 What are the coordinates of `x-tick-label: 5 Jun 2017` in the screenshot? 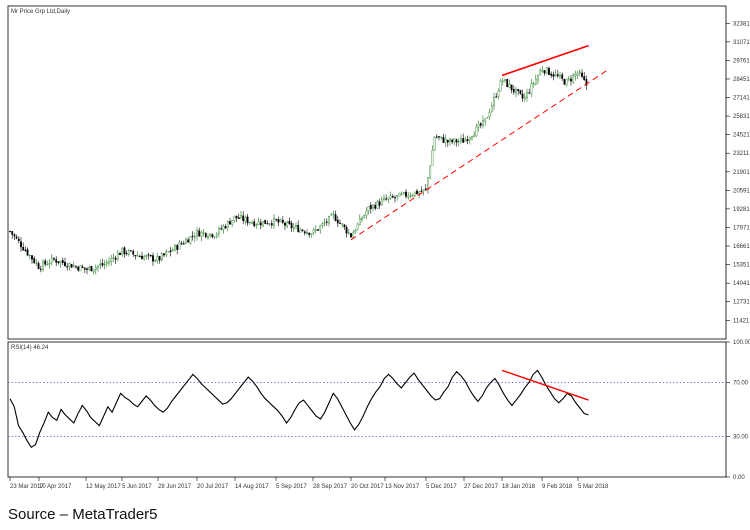 It's located at (137, 487).